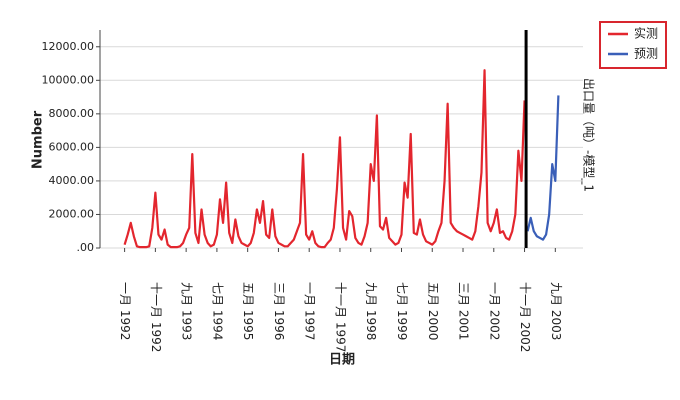 This screenshot has height=400, width=680. I want to click on x-tick-label: 十一月 1997, so click(340, 317).